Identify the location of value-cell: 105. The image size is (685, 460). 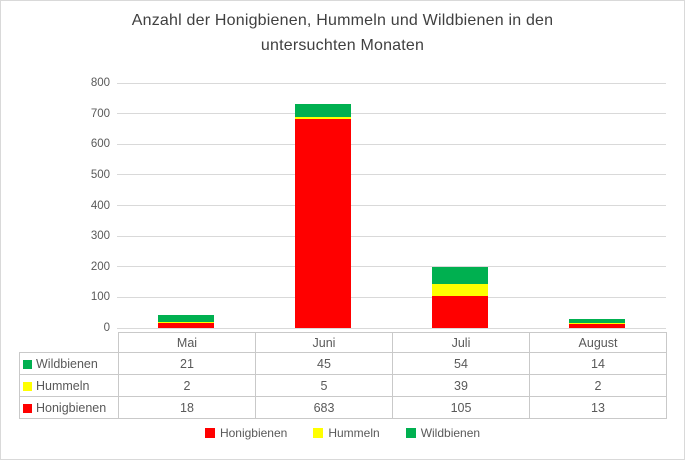
(461, 407).